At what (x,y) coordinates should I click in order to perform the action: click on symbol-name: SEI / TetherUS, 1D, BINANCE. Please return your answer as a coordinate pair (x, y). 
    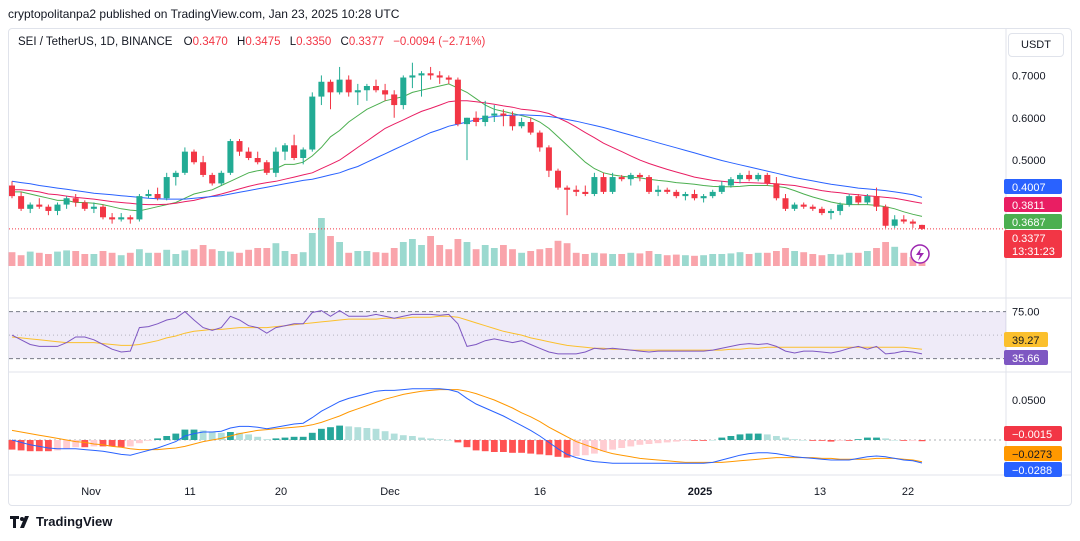
    Looking at the image, I should click on (95, 42).